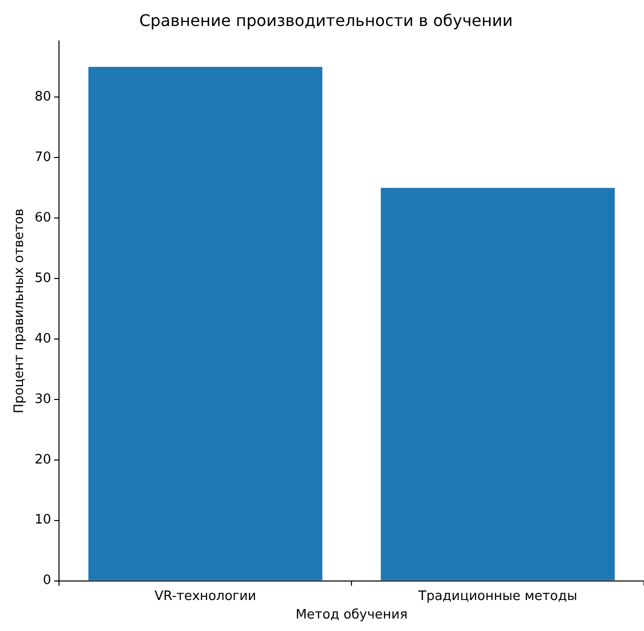 The width and height of the screenshot is (644, 631). Describe the element at coordinates (43, 338) in the screenshot. I see `y-tick-label: 40` at that location.